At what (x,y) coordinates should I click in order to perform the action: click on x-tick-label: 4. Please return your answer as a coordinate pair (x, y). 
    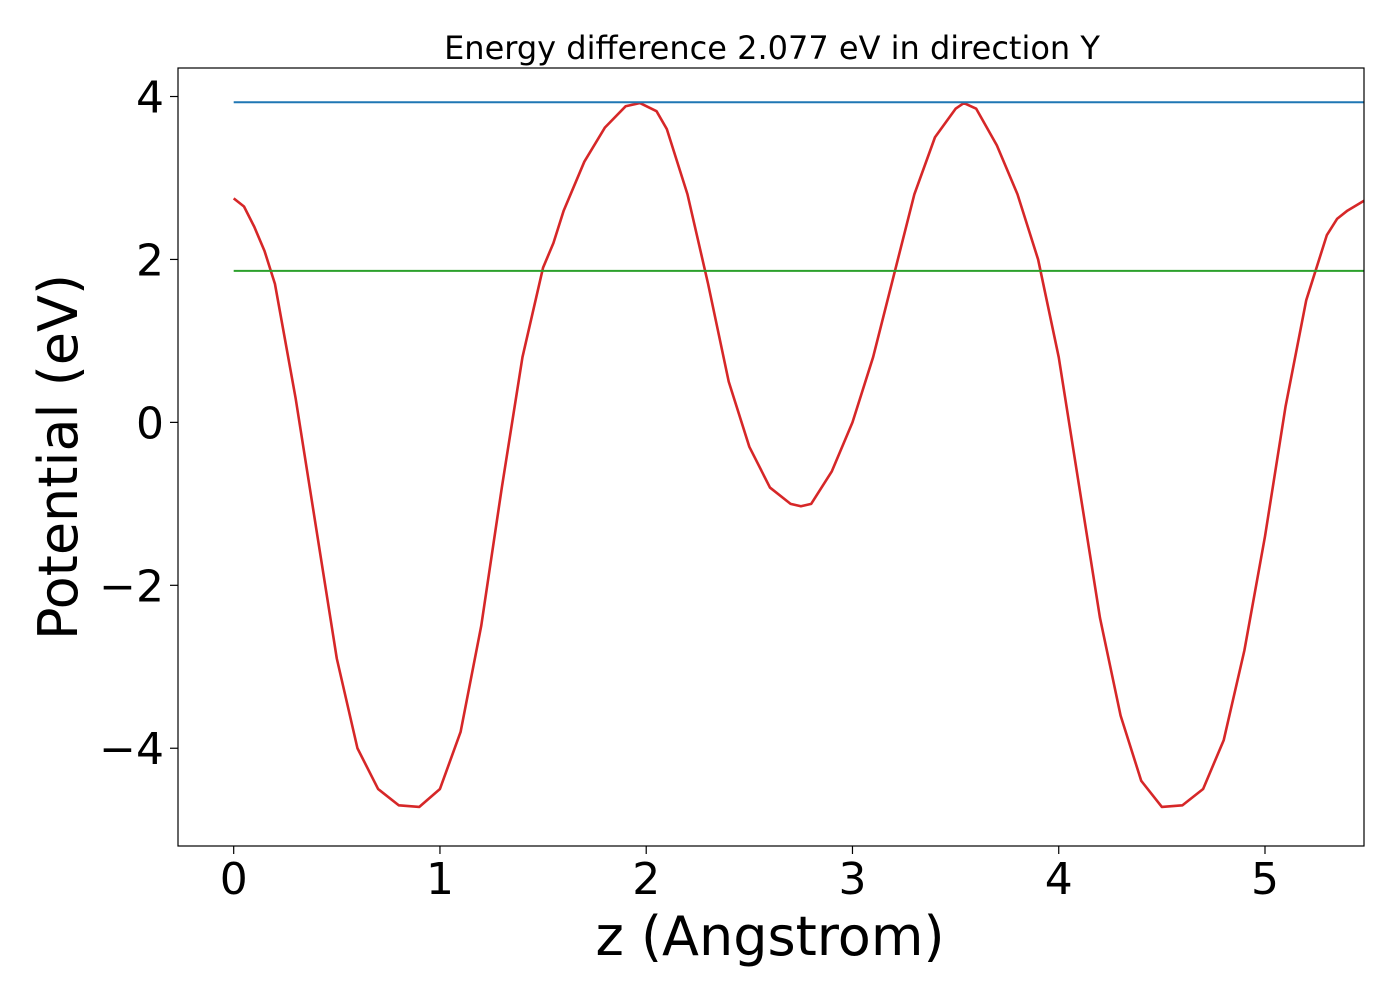
    Looking at the image, I should click on (1059, 879).